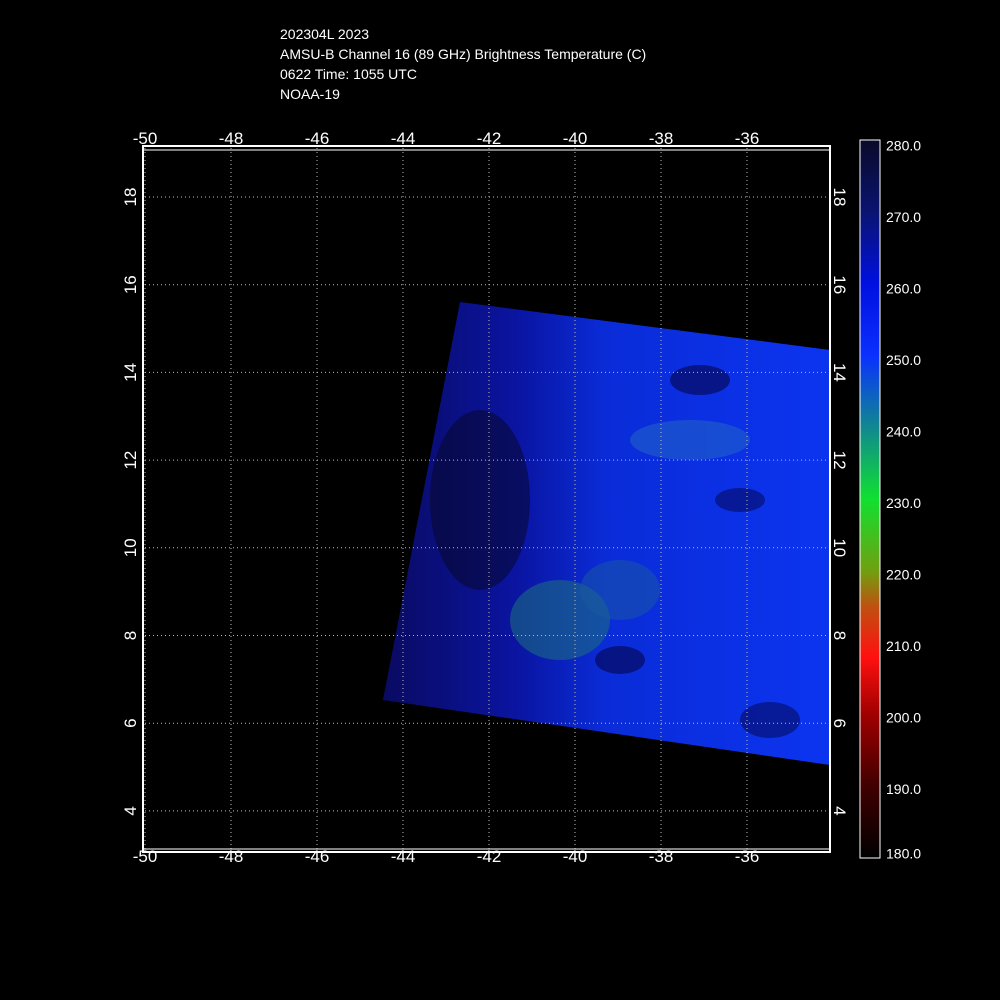 Image resolution: width=1000 pixels, height=1000 pixels. What do you see at coordinates (870, 499) in the screenshot?
I see `colorbar` at bounding box center [870, 499].